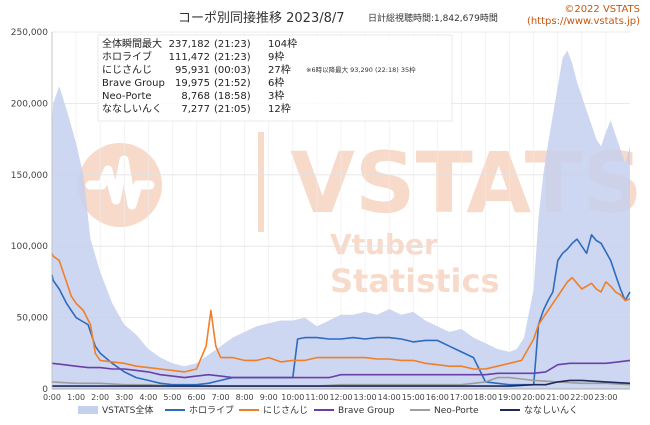 The image size is (650, 425). I want to click on x-tick-label: 0:00, so click(52, 397).